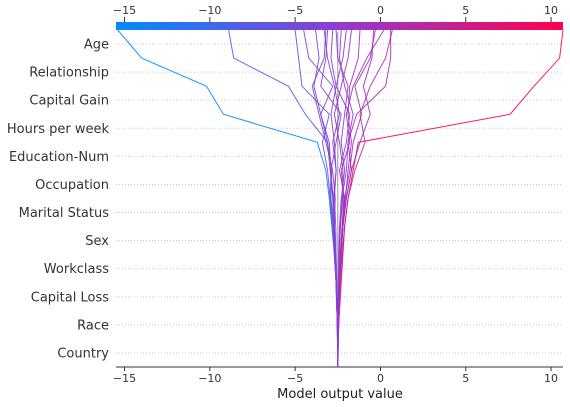  Describe the element at coordinates (209, 378) in the screenshot. I see `bottom-tick-label: −10` at that location.